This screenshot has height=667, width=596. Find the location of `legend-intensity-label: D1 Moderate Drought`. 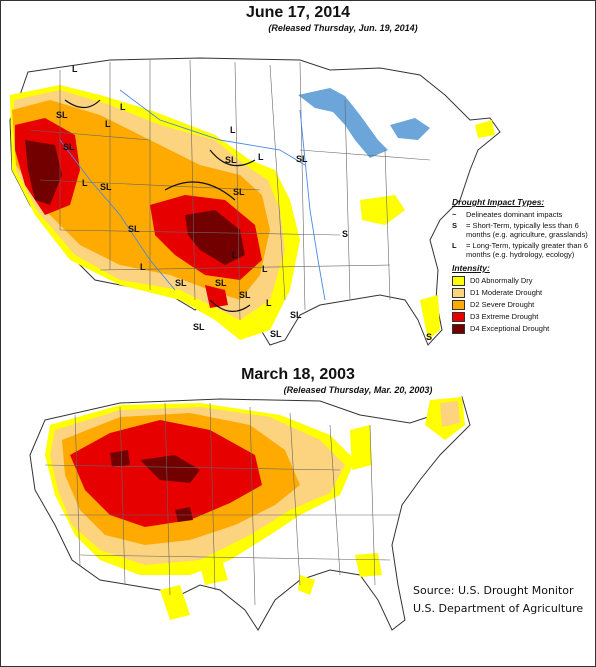

legend-intensity-label: D1 Moderate Drought is located at coordinates (506, 292).